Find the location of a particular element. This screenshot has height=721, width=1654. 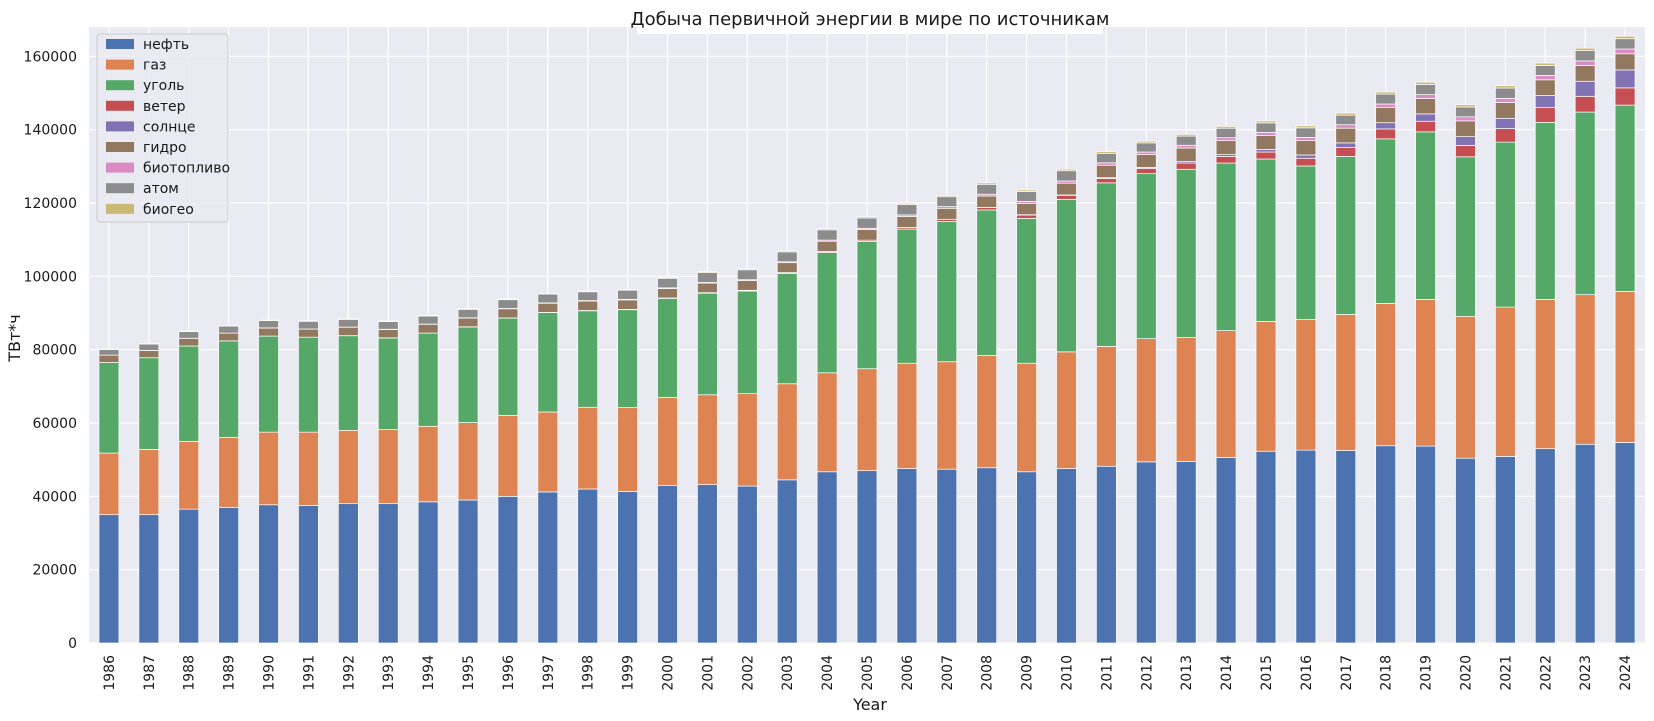

x-tick-label: 2012 is located at coordinates (1147, 673).